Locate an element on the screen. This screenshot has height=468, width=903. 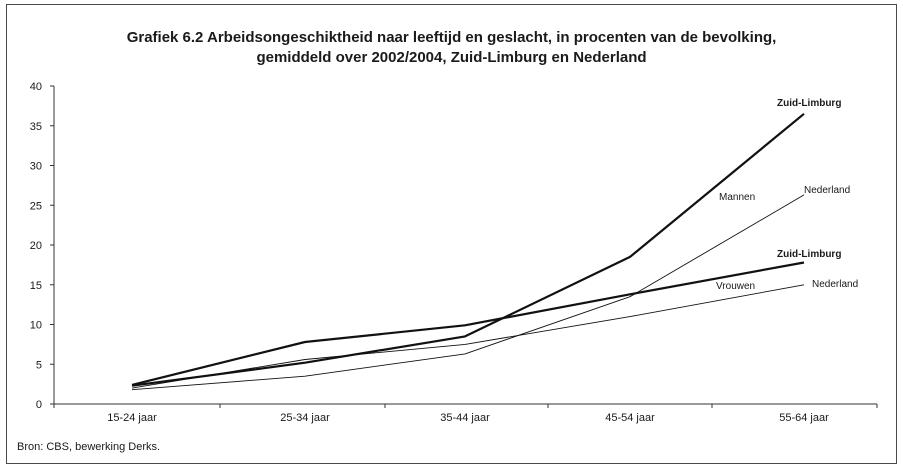
x-tick-label: 45-54 jaar is located at coordinates (630, 418).